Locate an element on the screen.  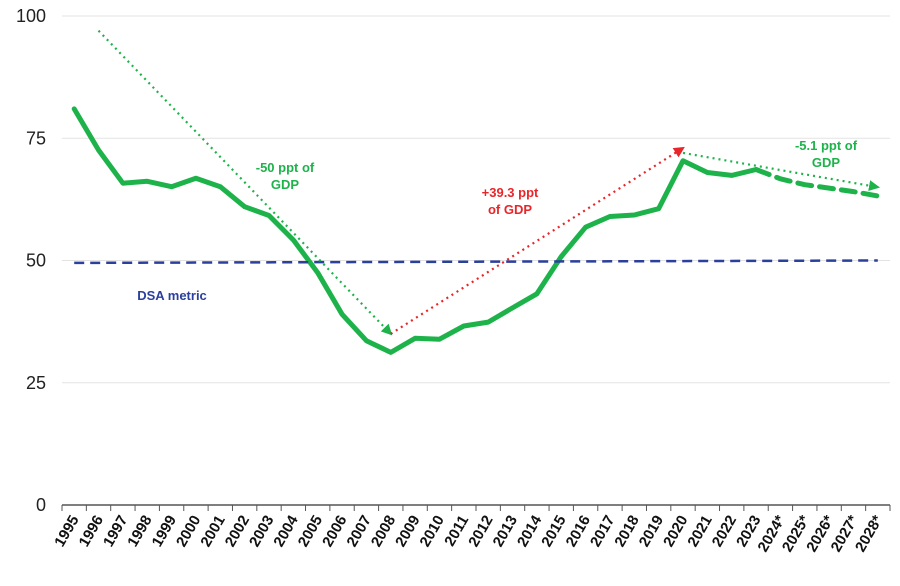
annotation-label: +39.3 ppt of GDP is located at coordinates (510, 201).